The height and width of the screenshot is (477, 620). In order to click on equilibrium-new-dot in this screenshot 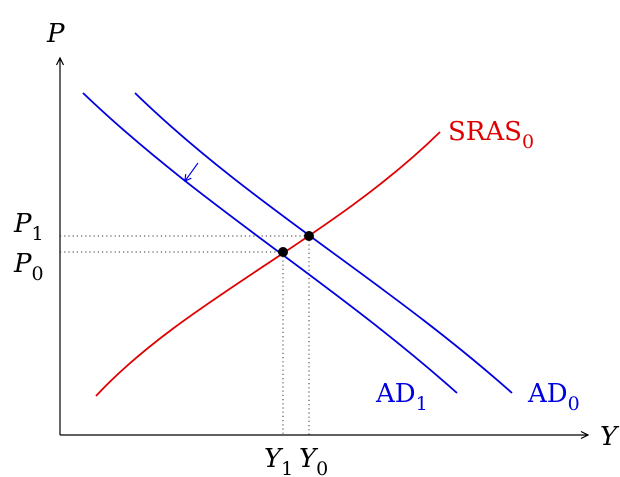, I will do `click(283, 252)`.